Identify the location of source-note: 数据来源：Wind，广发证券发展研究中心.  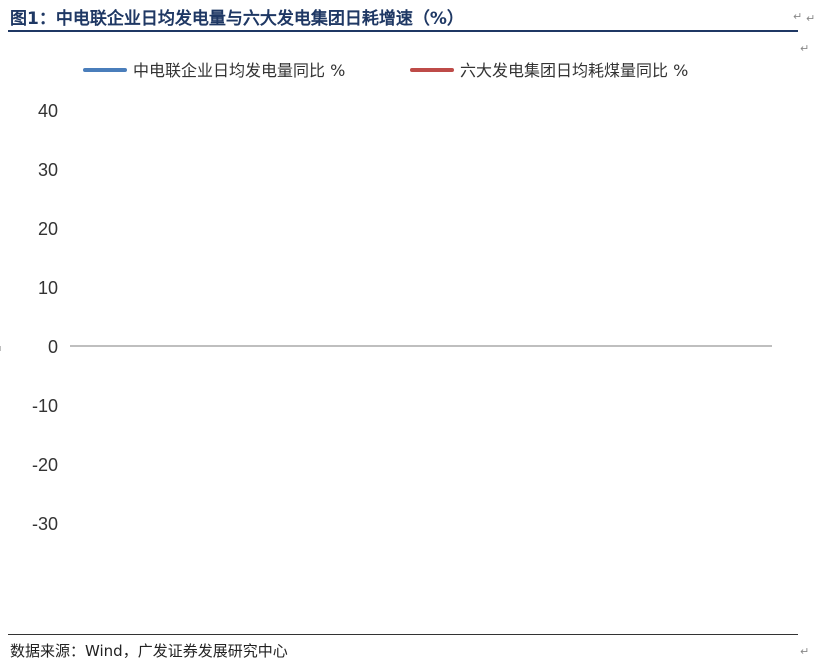
(149, 651).